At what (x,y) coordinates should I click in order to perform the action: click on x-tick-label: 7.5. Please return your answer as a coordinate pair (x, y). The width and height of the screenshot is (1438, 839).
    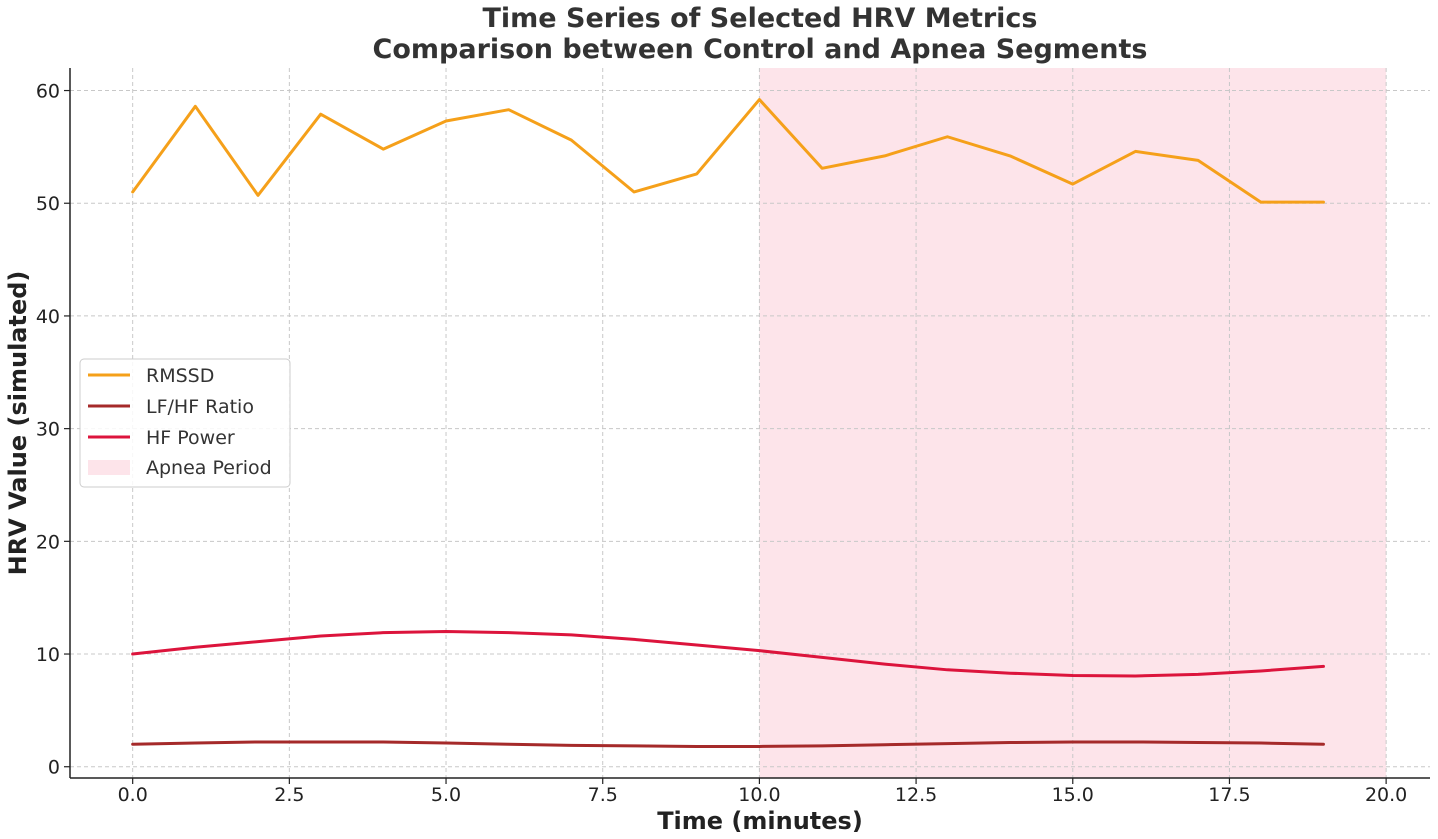
    Looking at the image, I should click on (603, 795).